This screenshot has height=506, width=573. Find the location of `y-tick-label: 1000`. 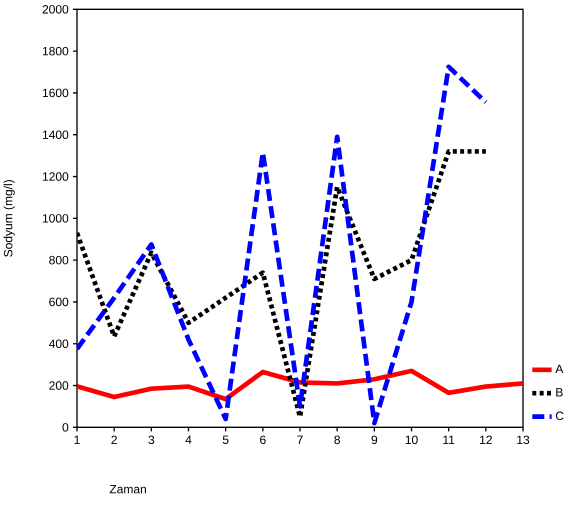

y-tick-label: 1000 is located at coordinates (55, 218).